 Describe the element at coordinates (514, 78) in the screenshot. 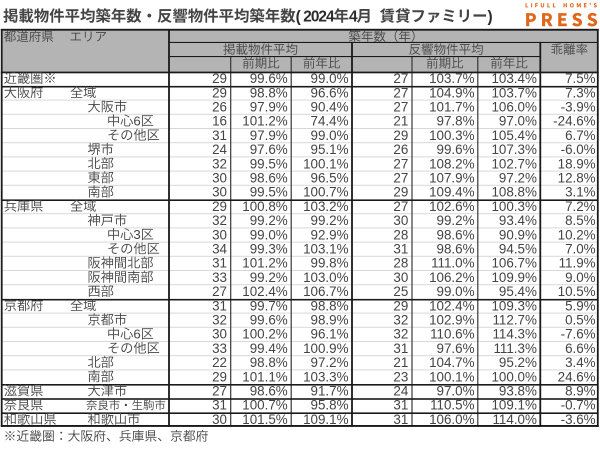

I see `svg-text: 103.4%` at that location.